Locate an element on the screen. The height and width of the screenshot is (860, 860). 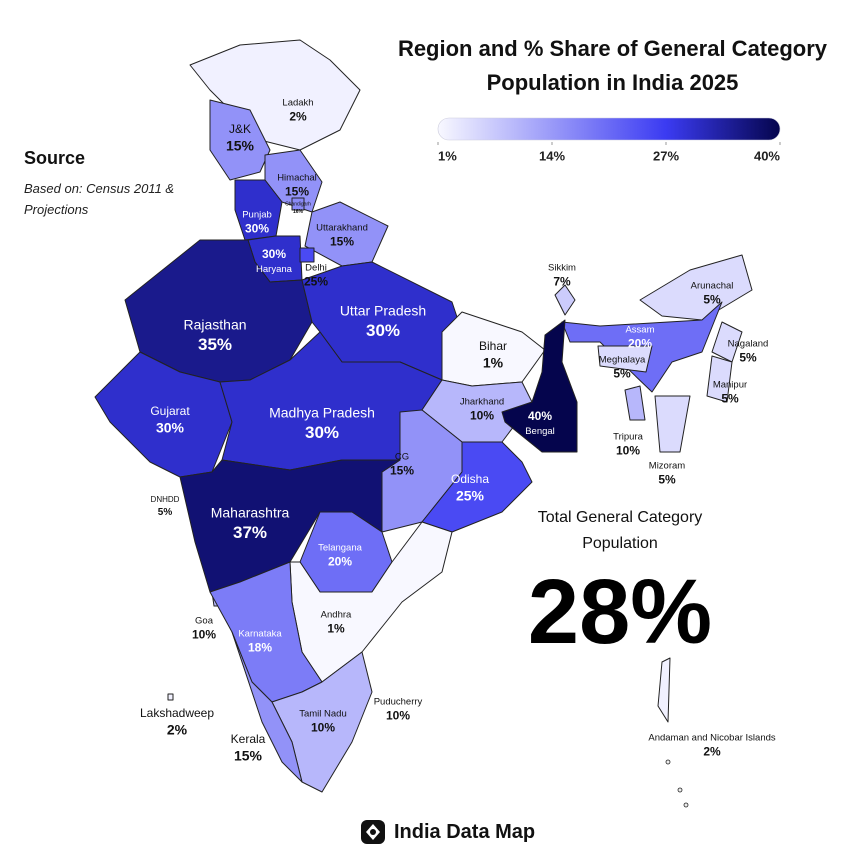
region-name: Mizoram is located at coordinates (667, 466).